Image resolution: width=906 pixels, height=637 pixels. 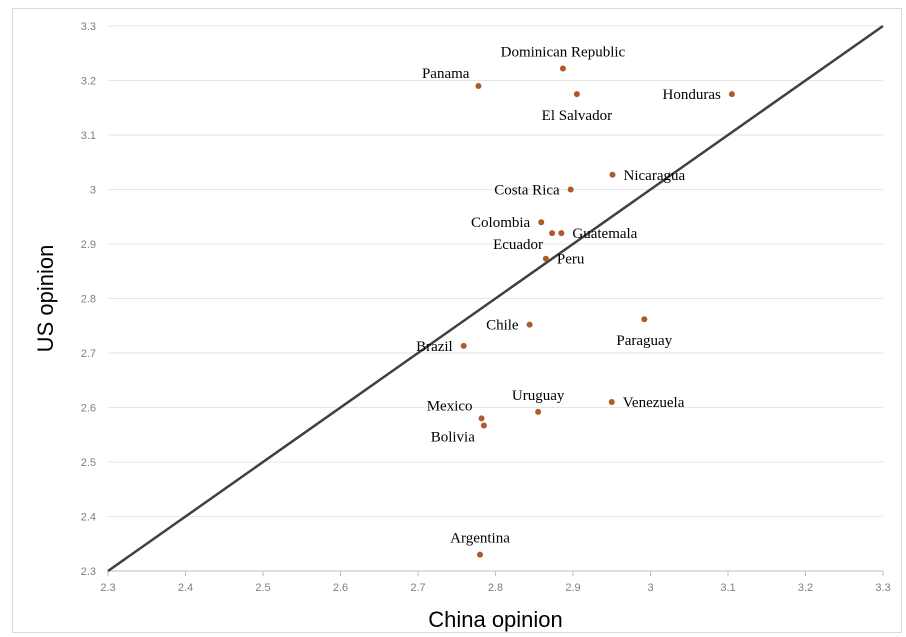 I want to click on x-axis-title: China opinion, so click(x=495, y=619).